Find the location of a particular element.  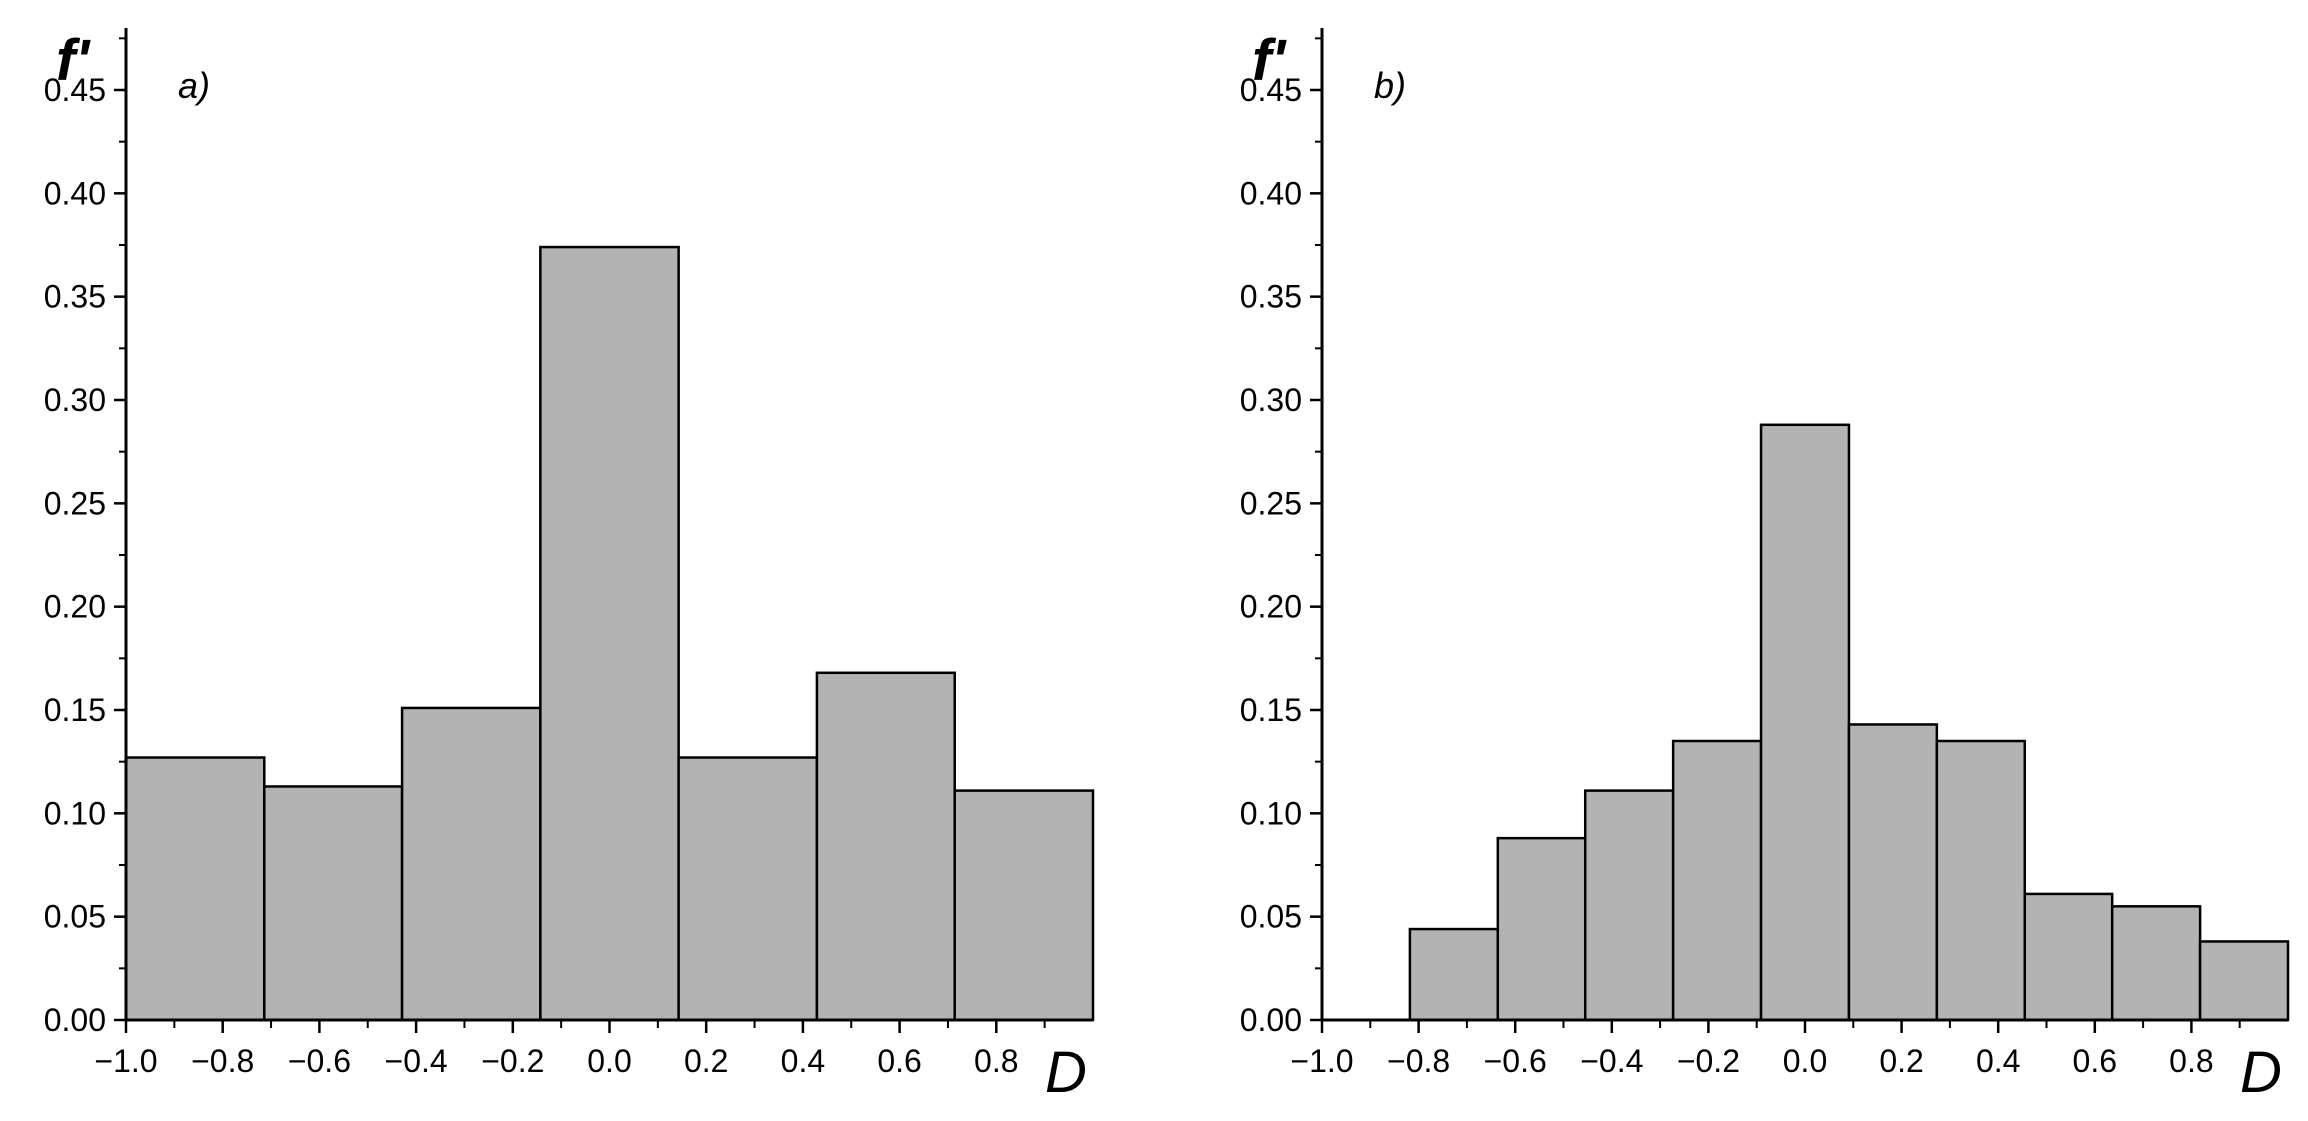

panel-label: a) is located at coordinates (194, 85).